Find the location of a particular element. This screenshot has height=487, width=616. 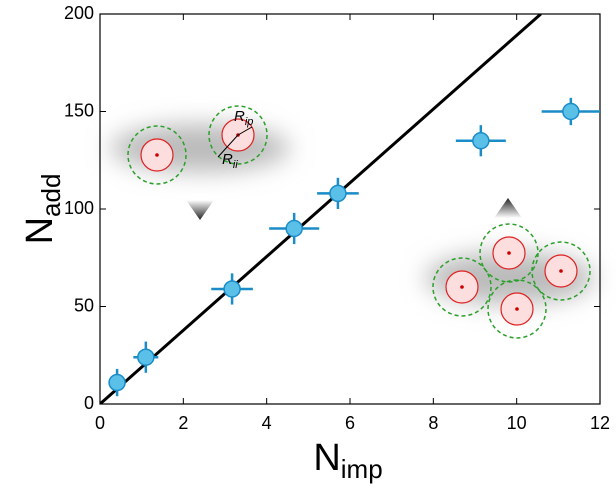

x-tick-label: 2 is located at coordinates (183, 423).